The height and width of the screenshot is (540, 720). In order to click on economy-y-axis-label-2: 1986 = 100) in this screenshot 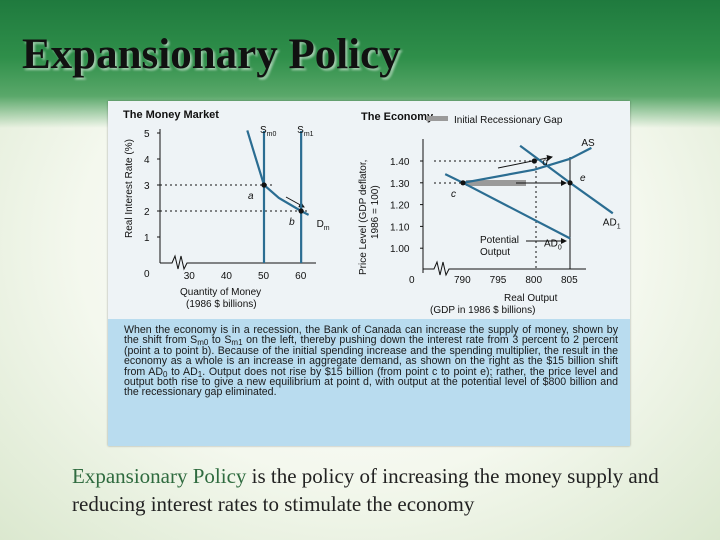, I will do `click(375, 212)`.